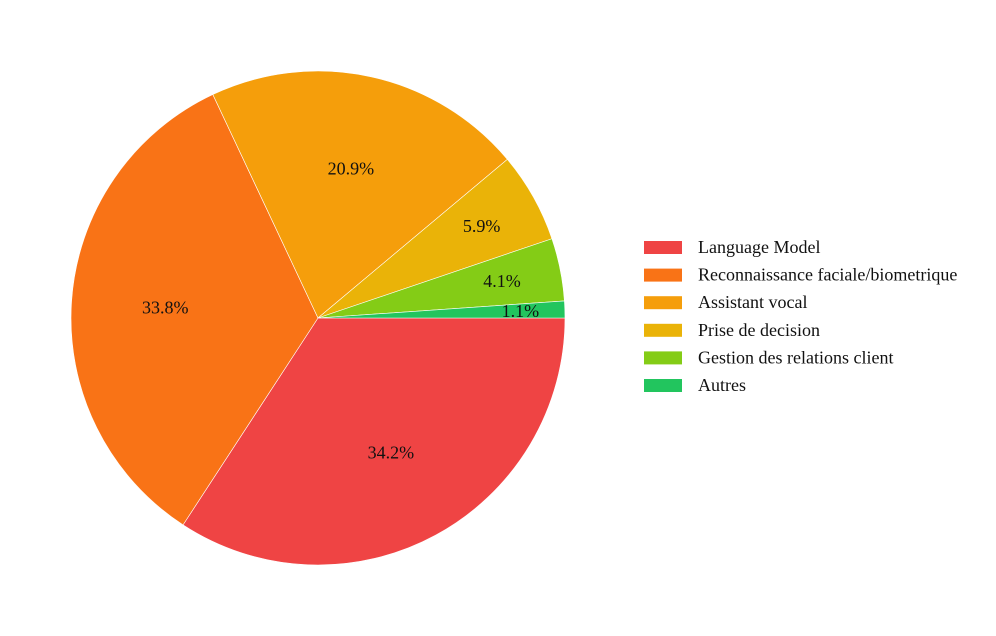 This screenshot has width=996, height=636. What do you see at coordinates (759, 247) in the screenshot?
I see `legend-label: Language Model` at bounding box center [759, 247].